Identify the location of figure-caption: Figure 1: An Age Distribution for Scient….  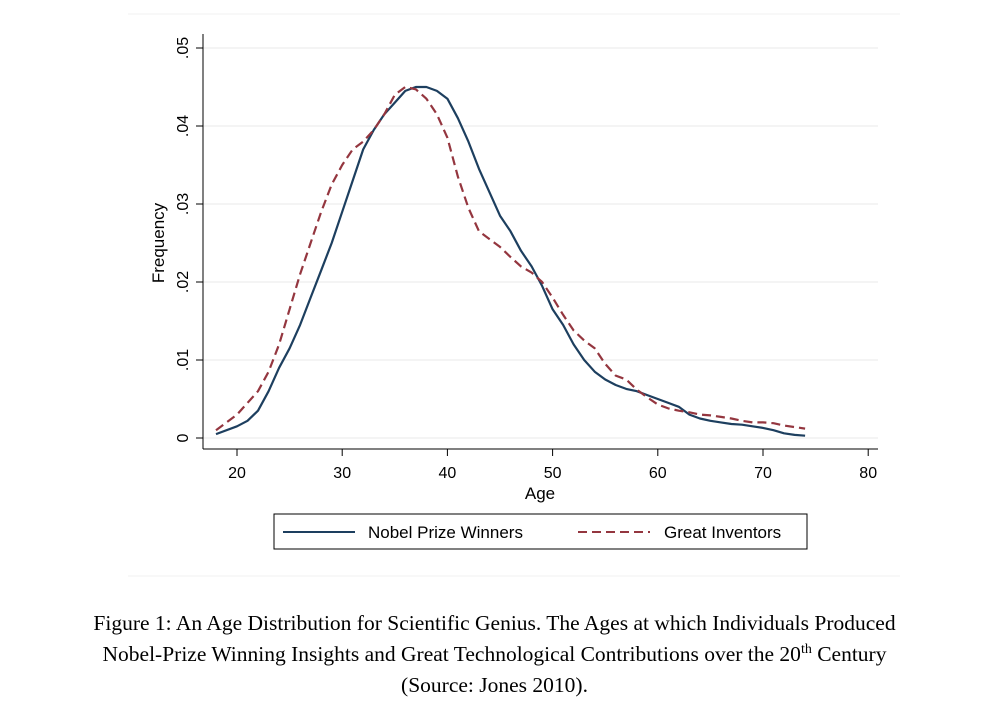
(494, 654).